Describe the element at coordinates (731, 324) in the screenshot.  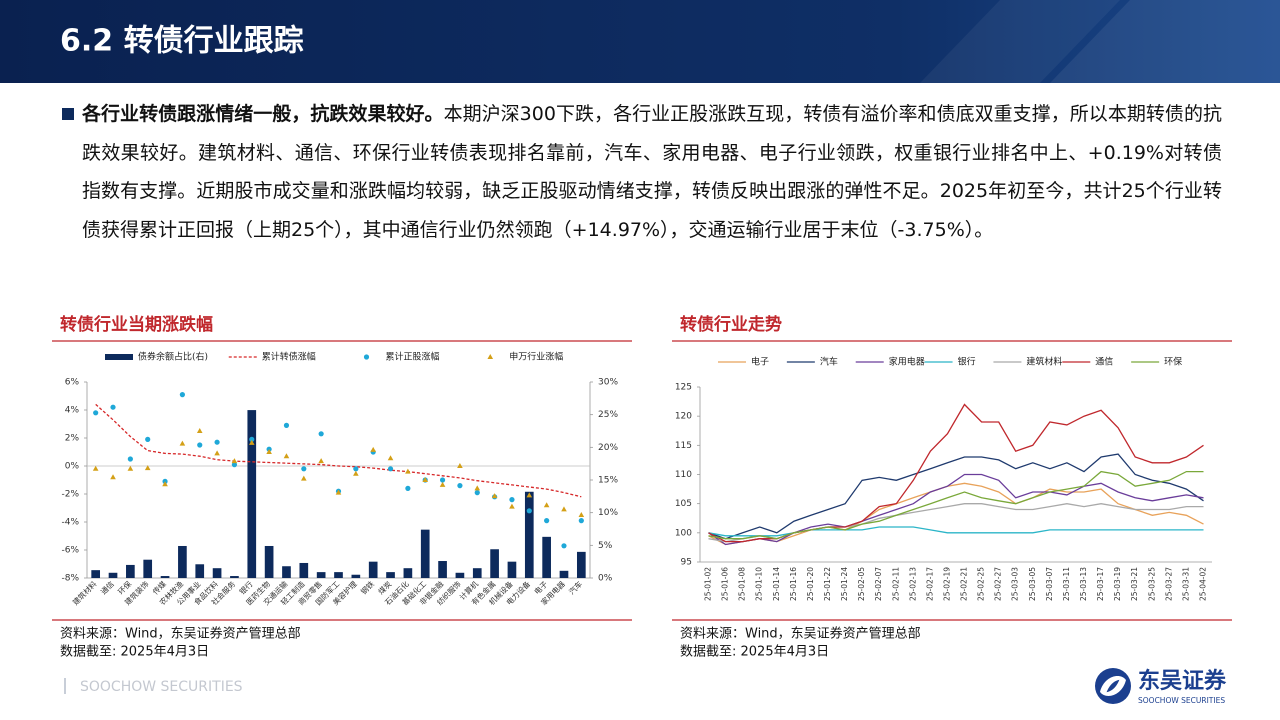
I see `chart-title: 转债行业走势` at that location.